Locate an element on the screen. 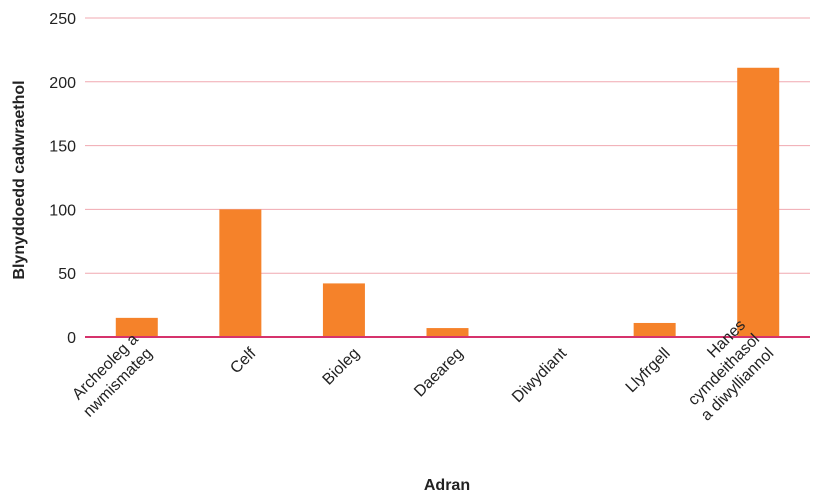 The image size is (819, 498). x-category-label-4: Daeareg is located at coordinates (438, 372).